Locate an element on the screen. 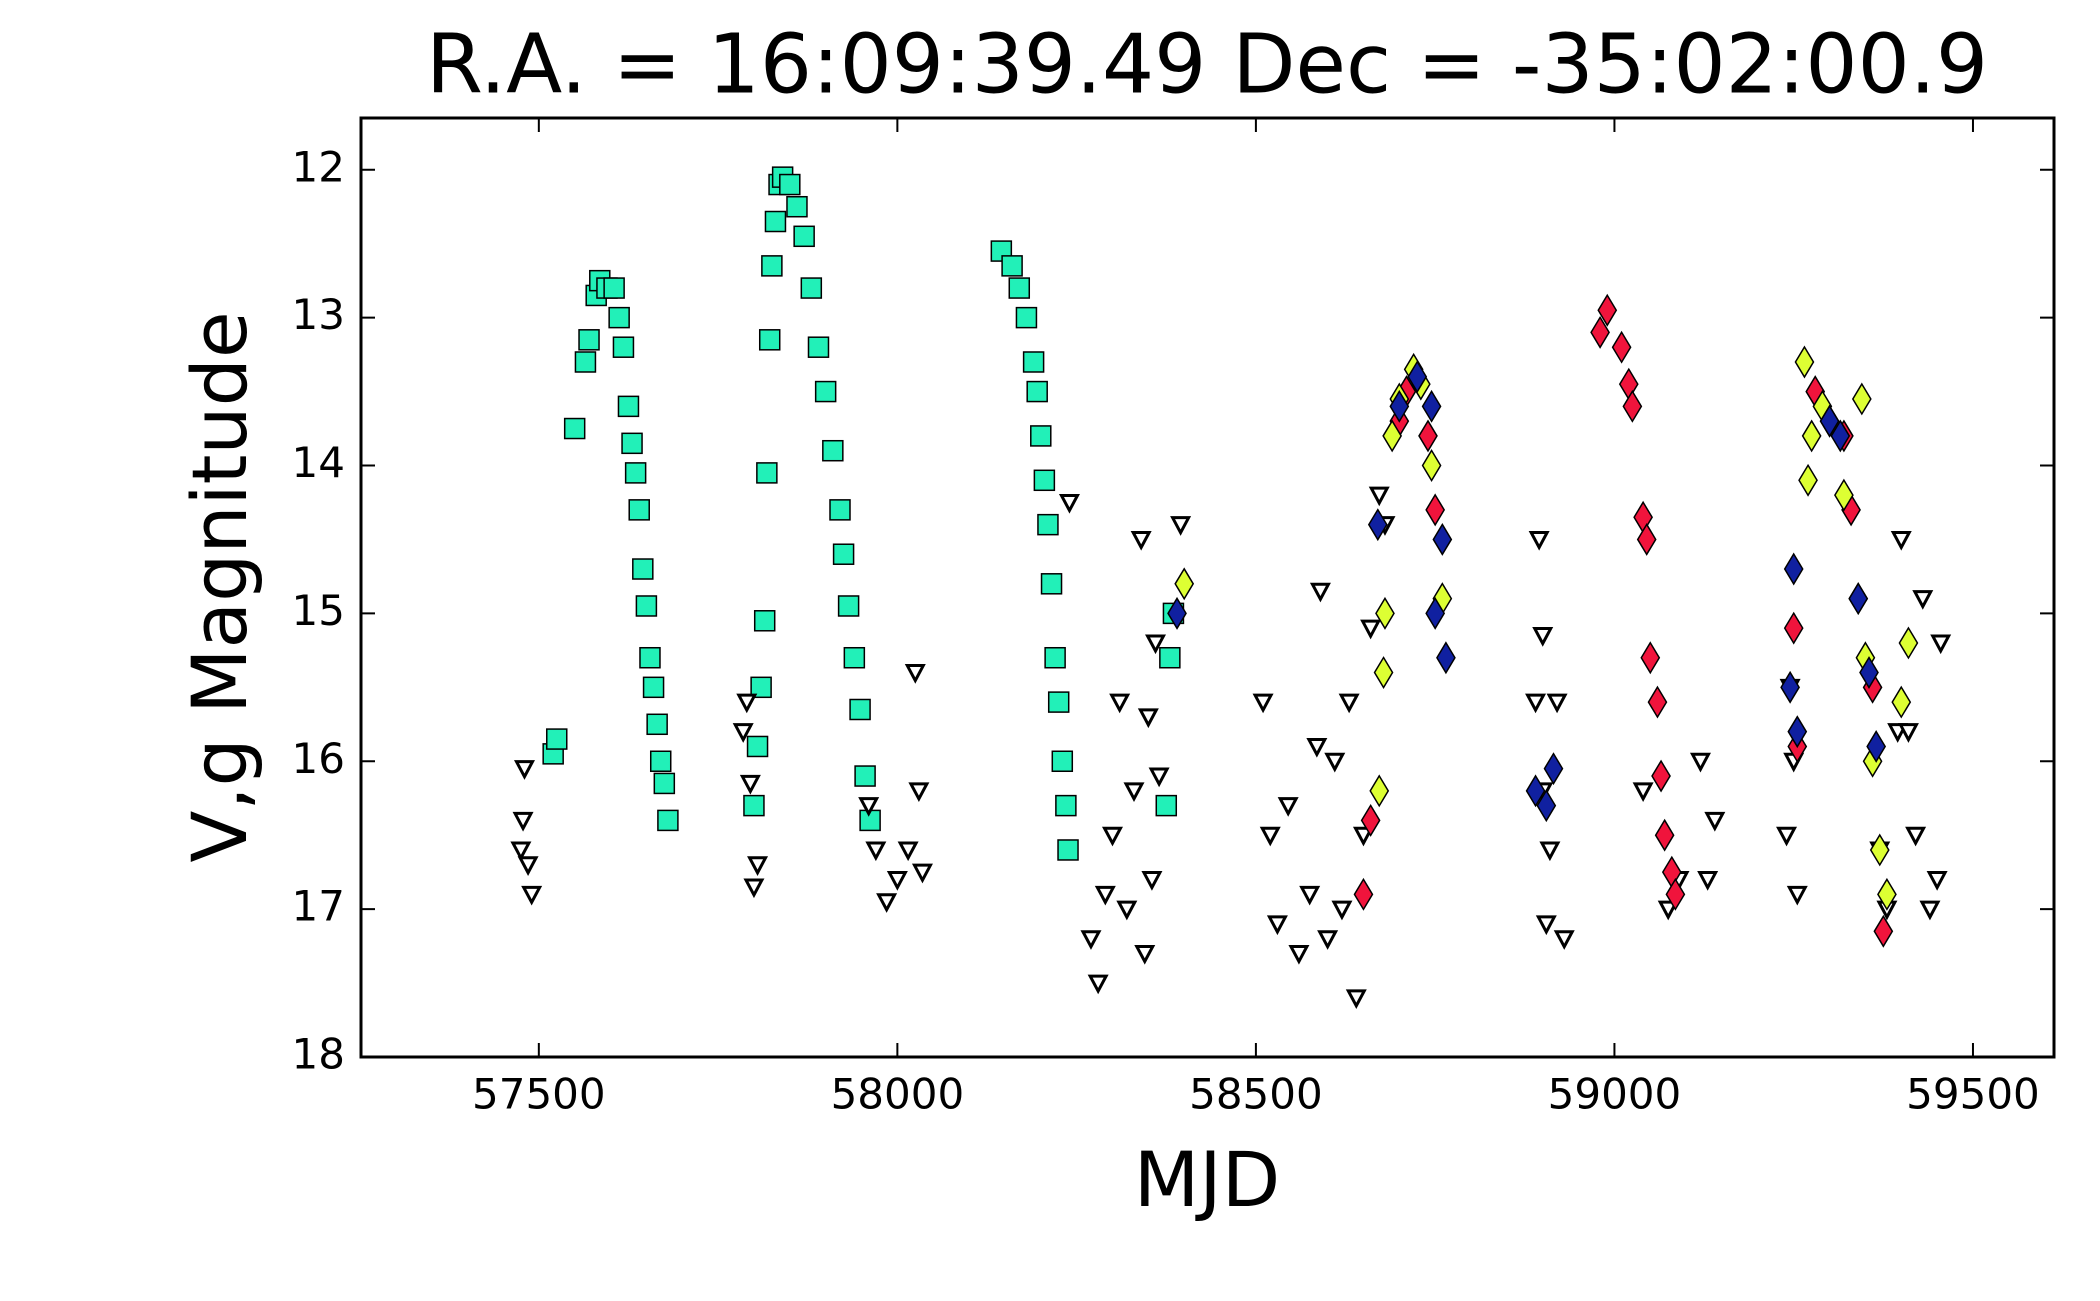 This screenshot has width=2100, height=1301. y-tick-label: 17 is located at coordinates (318, 906).